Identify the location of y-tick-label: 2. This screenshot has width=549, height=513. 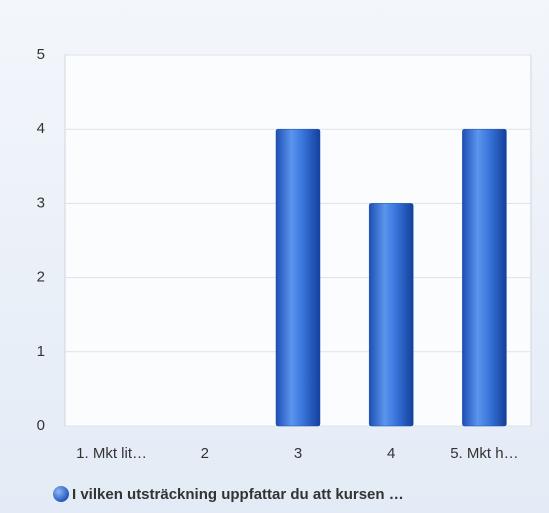
(41, 277).